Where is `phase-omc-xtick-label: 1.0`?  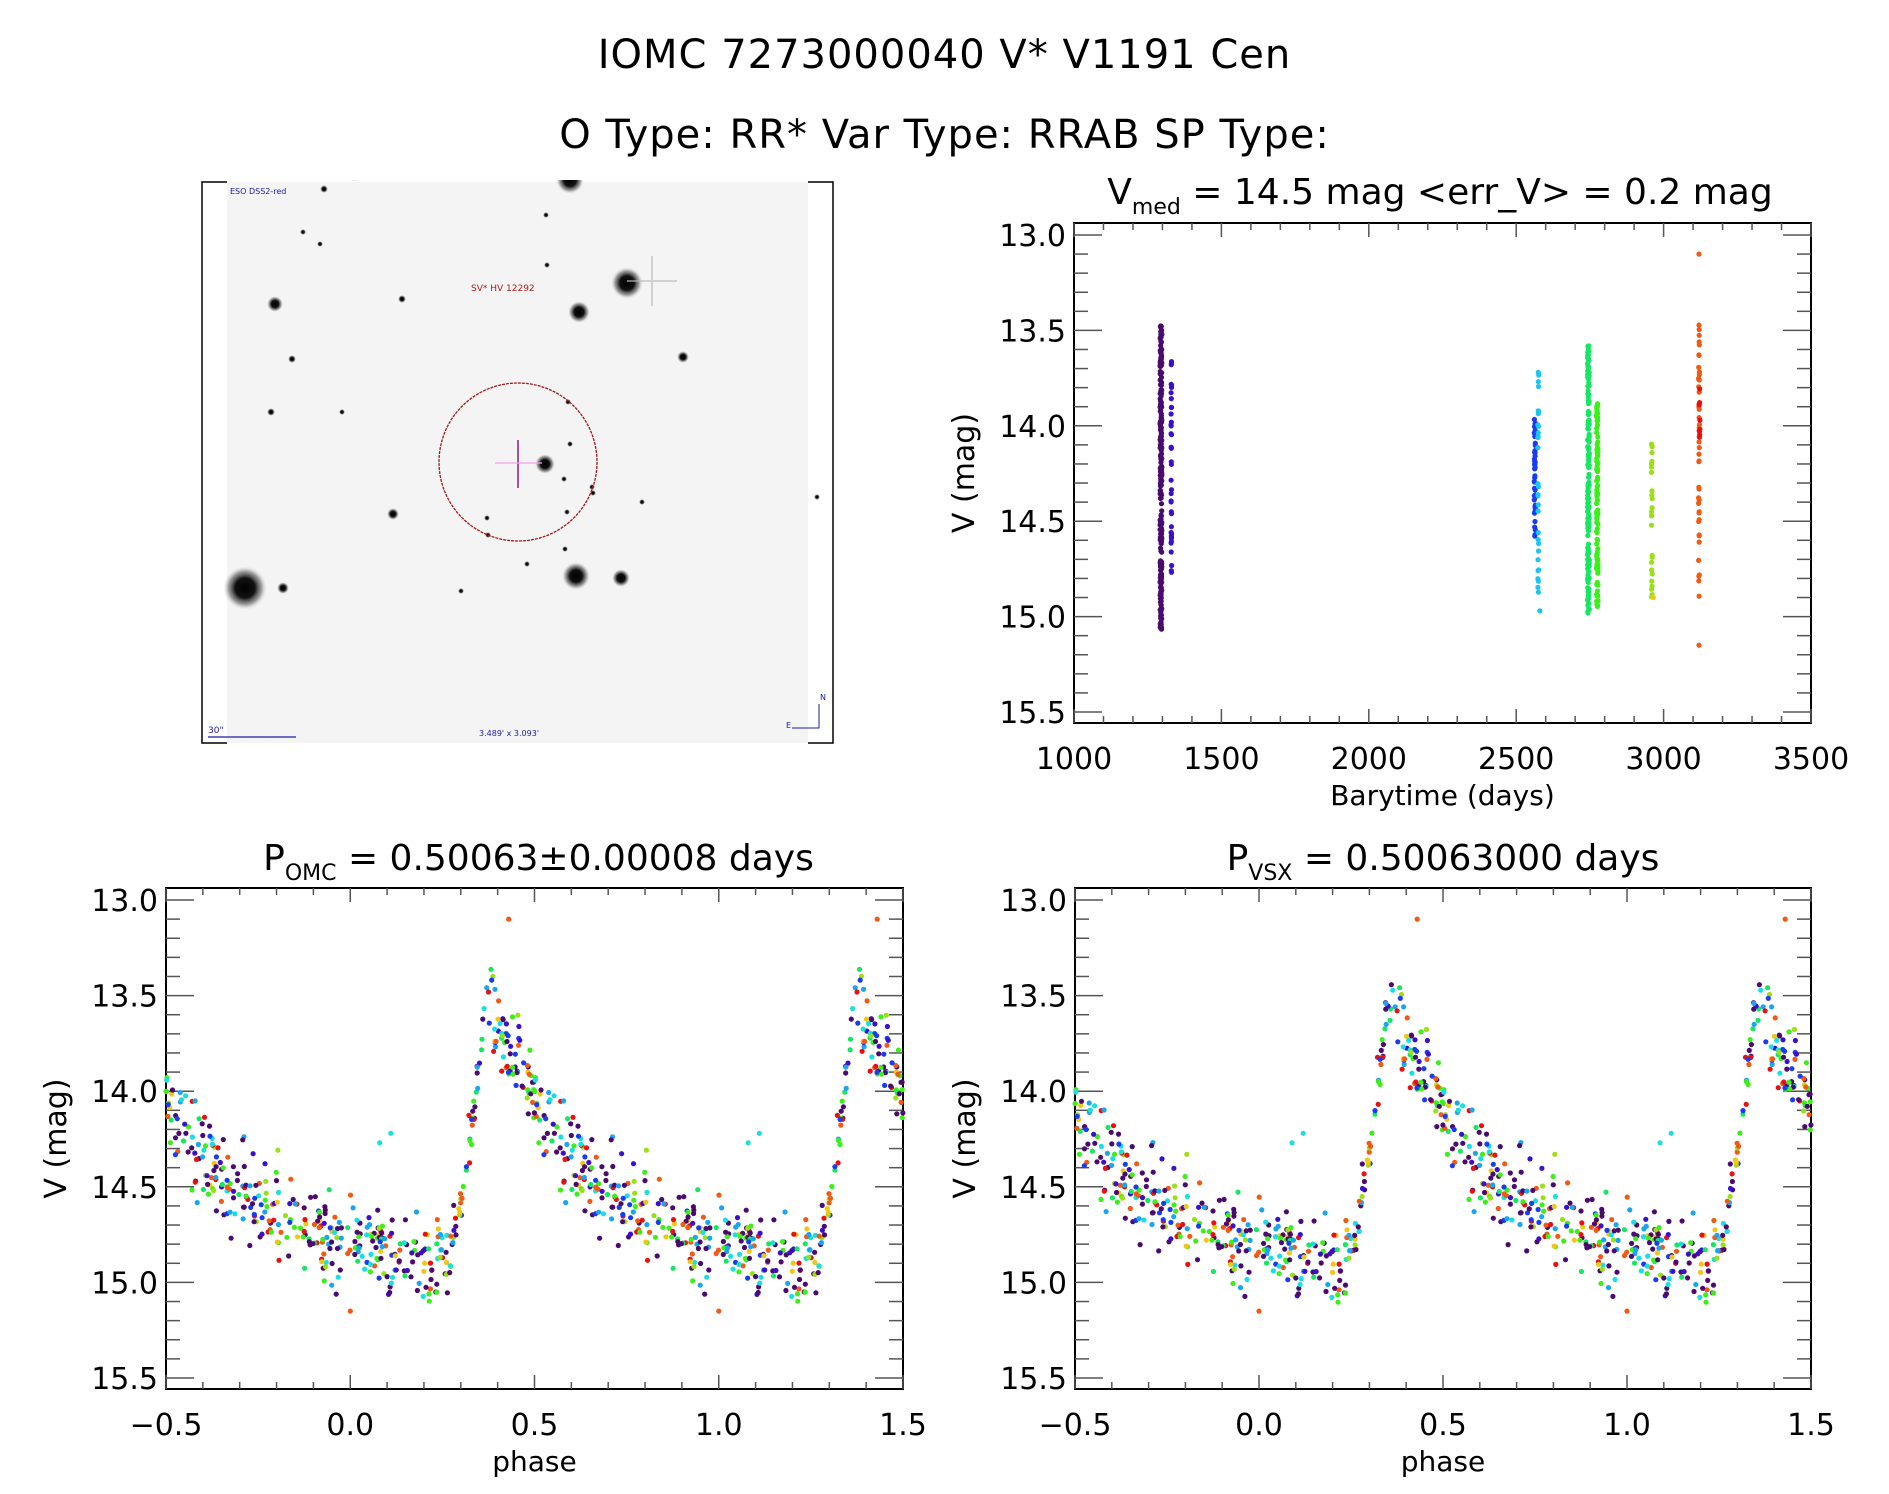
phase-omc-xtick-label: 1.0 is located at coordinates (719, 1425).